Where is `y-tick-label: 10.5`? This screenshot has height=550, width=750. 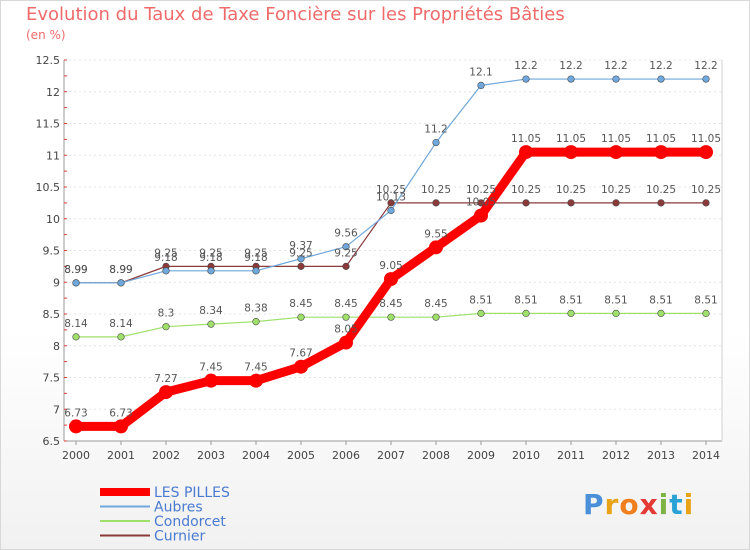 y-tick-label: 10.5 is located at coordinates (48, 187).